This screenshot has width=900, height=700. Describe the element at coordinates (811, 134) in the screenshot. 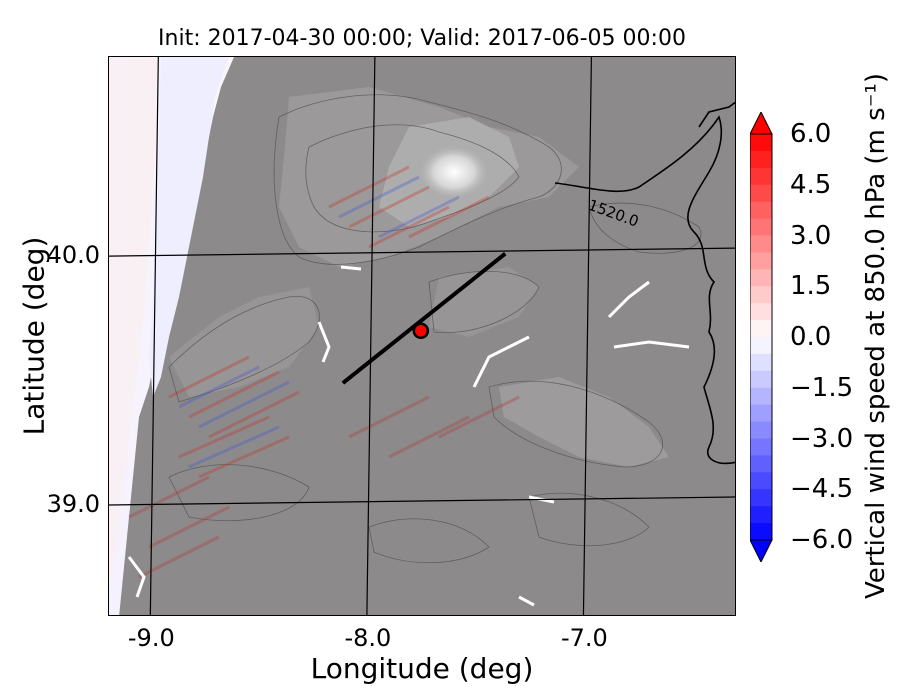

I see `colorbar-tick-label: 6.0` at that location.